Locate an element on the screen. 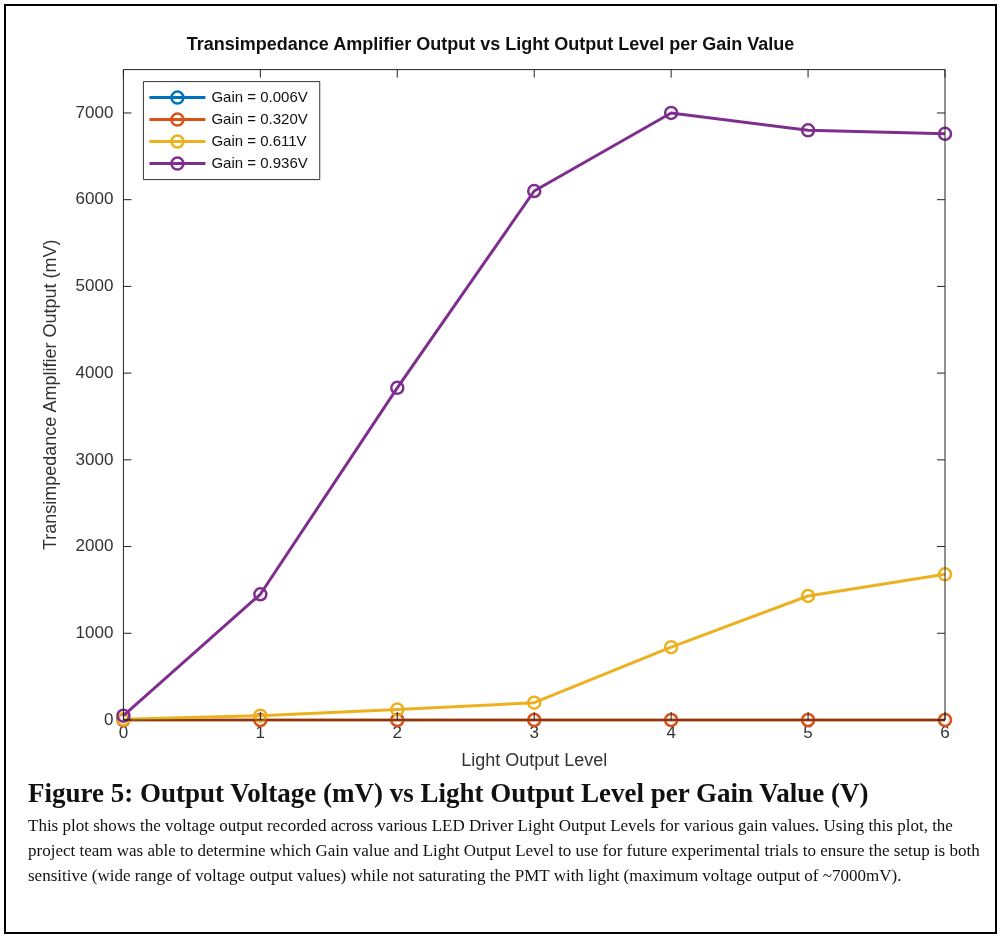  legend-label: Gain = 0.611V is located at coordinates (259, 140).